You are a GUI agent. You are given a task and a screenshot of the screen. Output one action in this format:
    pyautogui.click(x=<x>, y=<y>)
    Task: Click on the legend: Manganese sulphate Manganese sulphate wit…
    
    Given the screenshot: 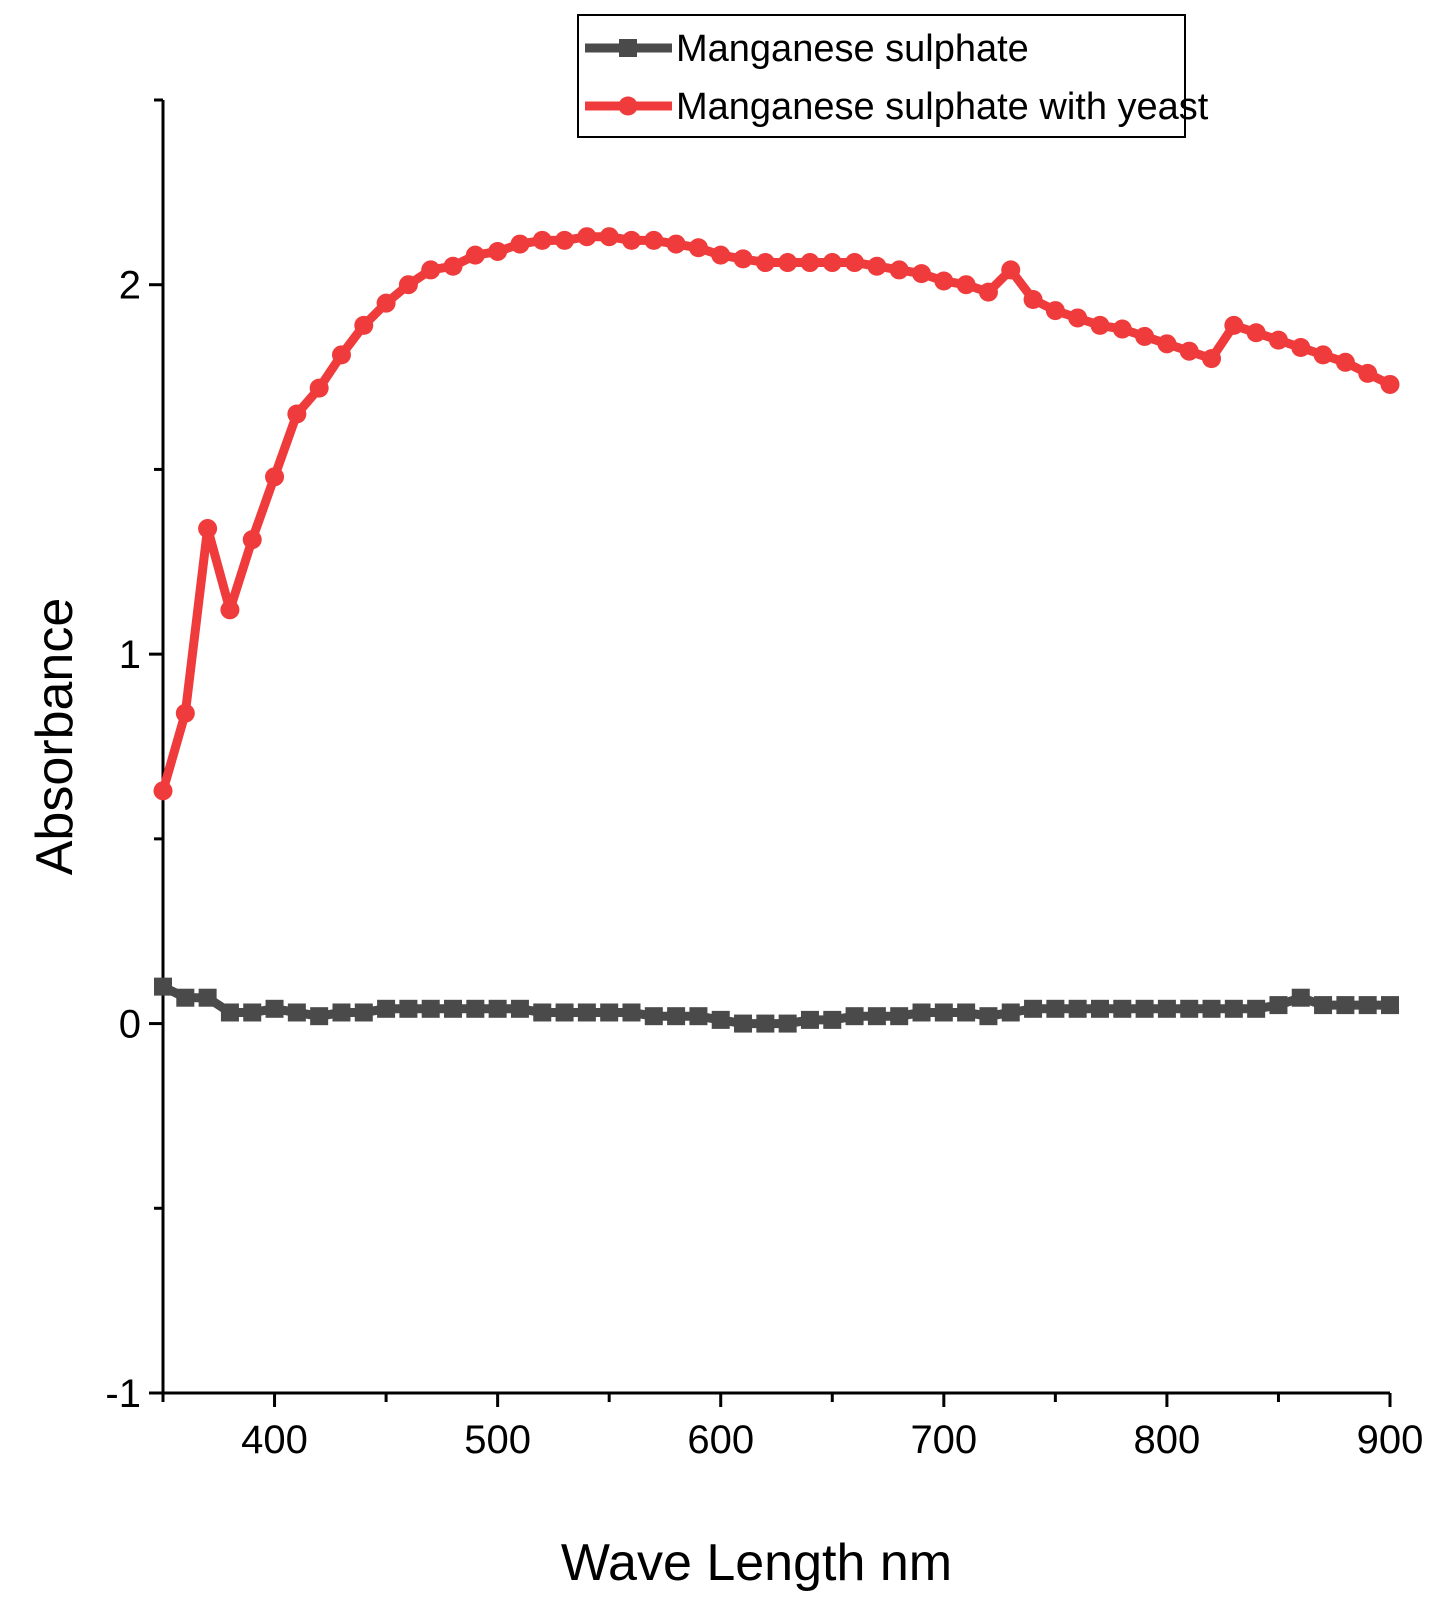 What is the action you would take?
    pyautogui.click(x=893, y=76)
    